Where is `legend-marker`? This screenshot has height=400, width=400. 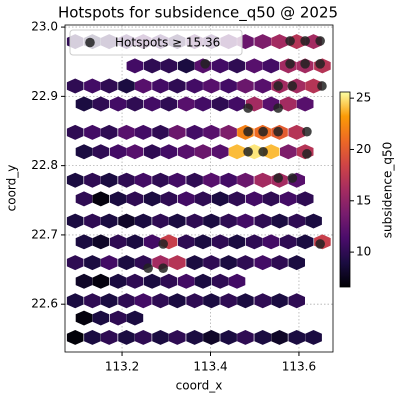 legend-marker is located at coordinates (90, 42).